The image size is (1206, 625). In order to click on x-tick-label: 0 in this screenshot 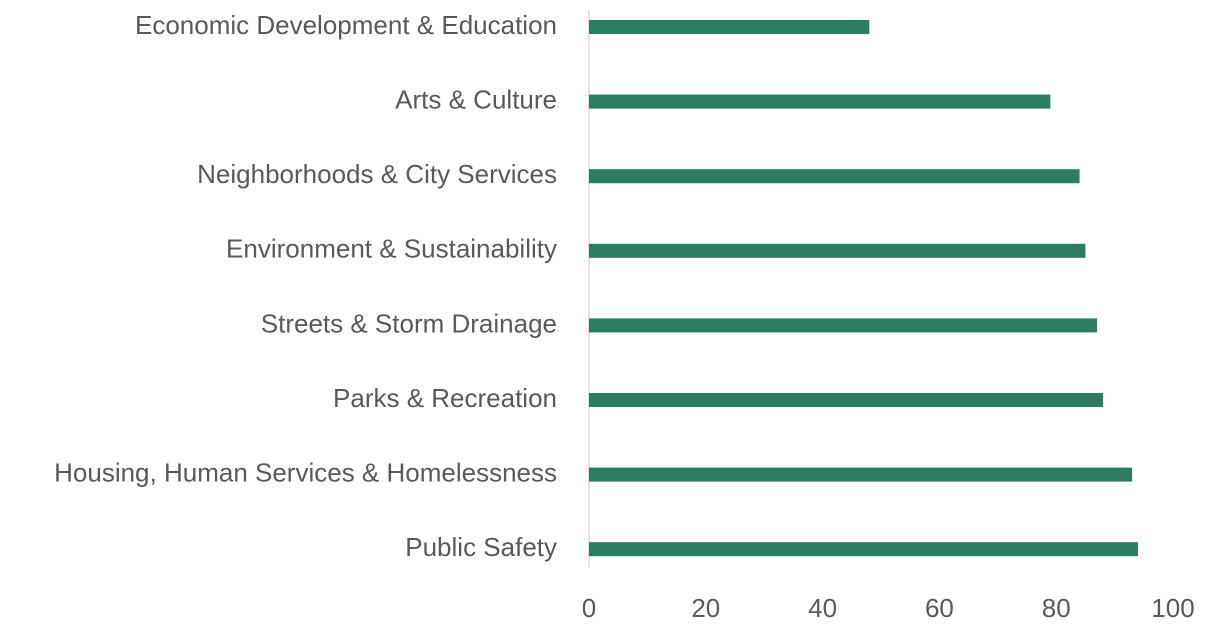, I will do `click(589, 608)`.